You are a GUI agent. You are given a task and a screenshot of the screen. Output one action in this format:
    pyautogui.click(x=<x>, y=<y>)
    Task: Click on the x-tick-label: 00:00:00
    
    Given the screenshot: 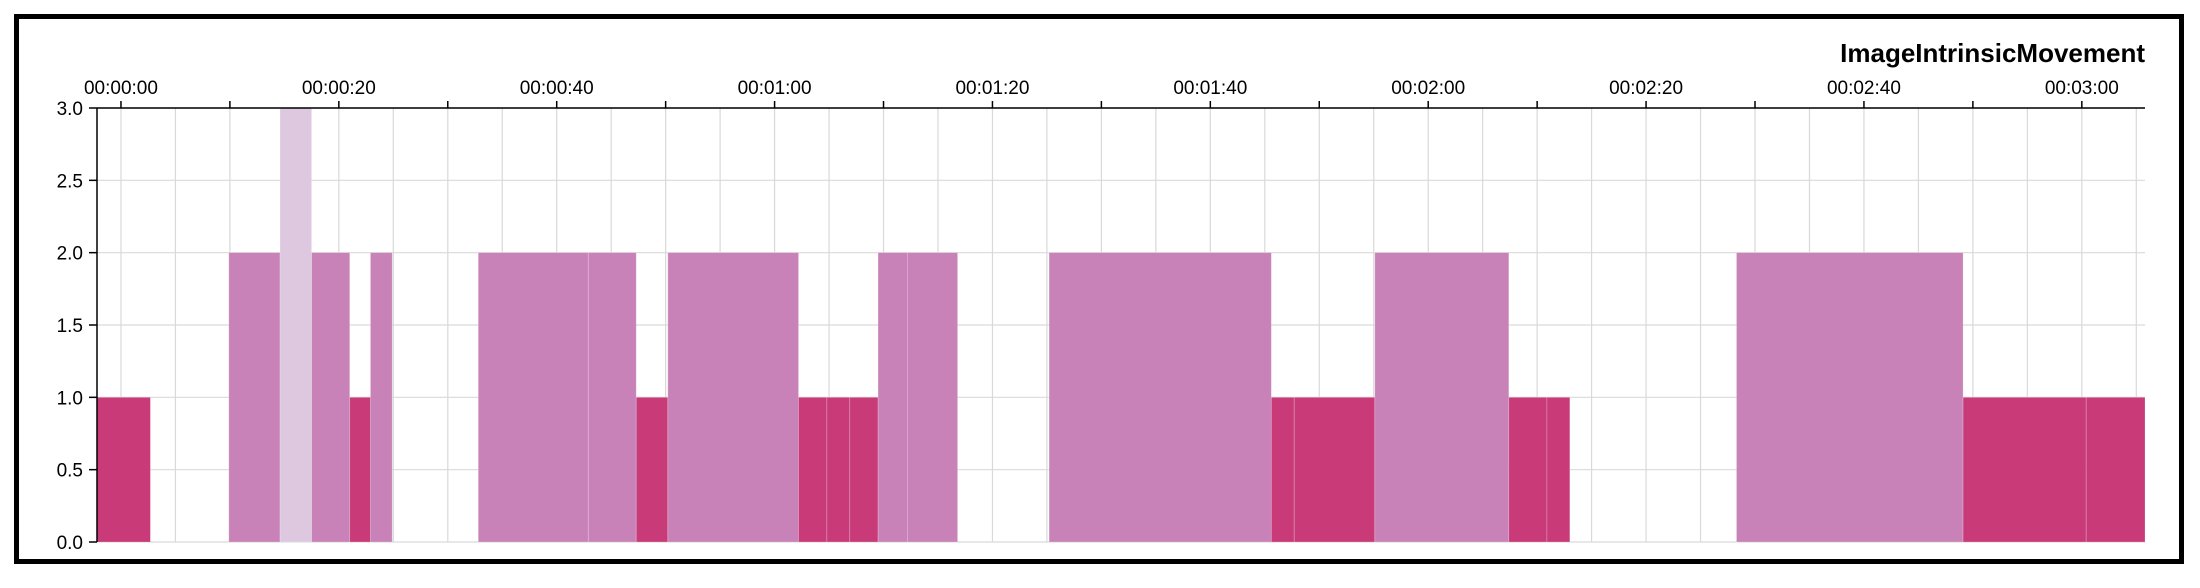 What is the action you would take?
    pyautogui.click(x=121, y=88)
    